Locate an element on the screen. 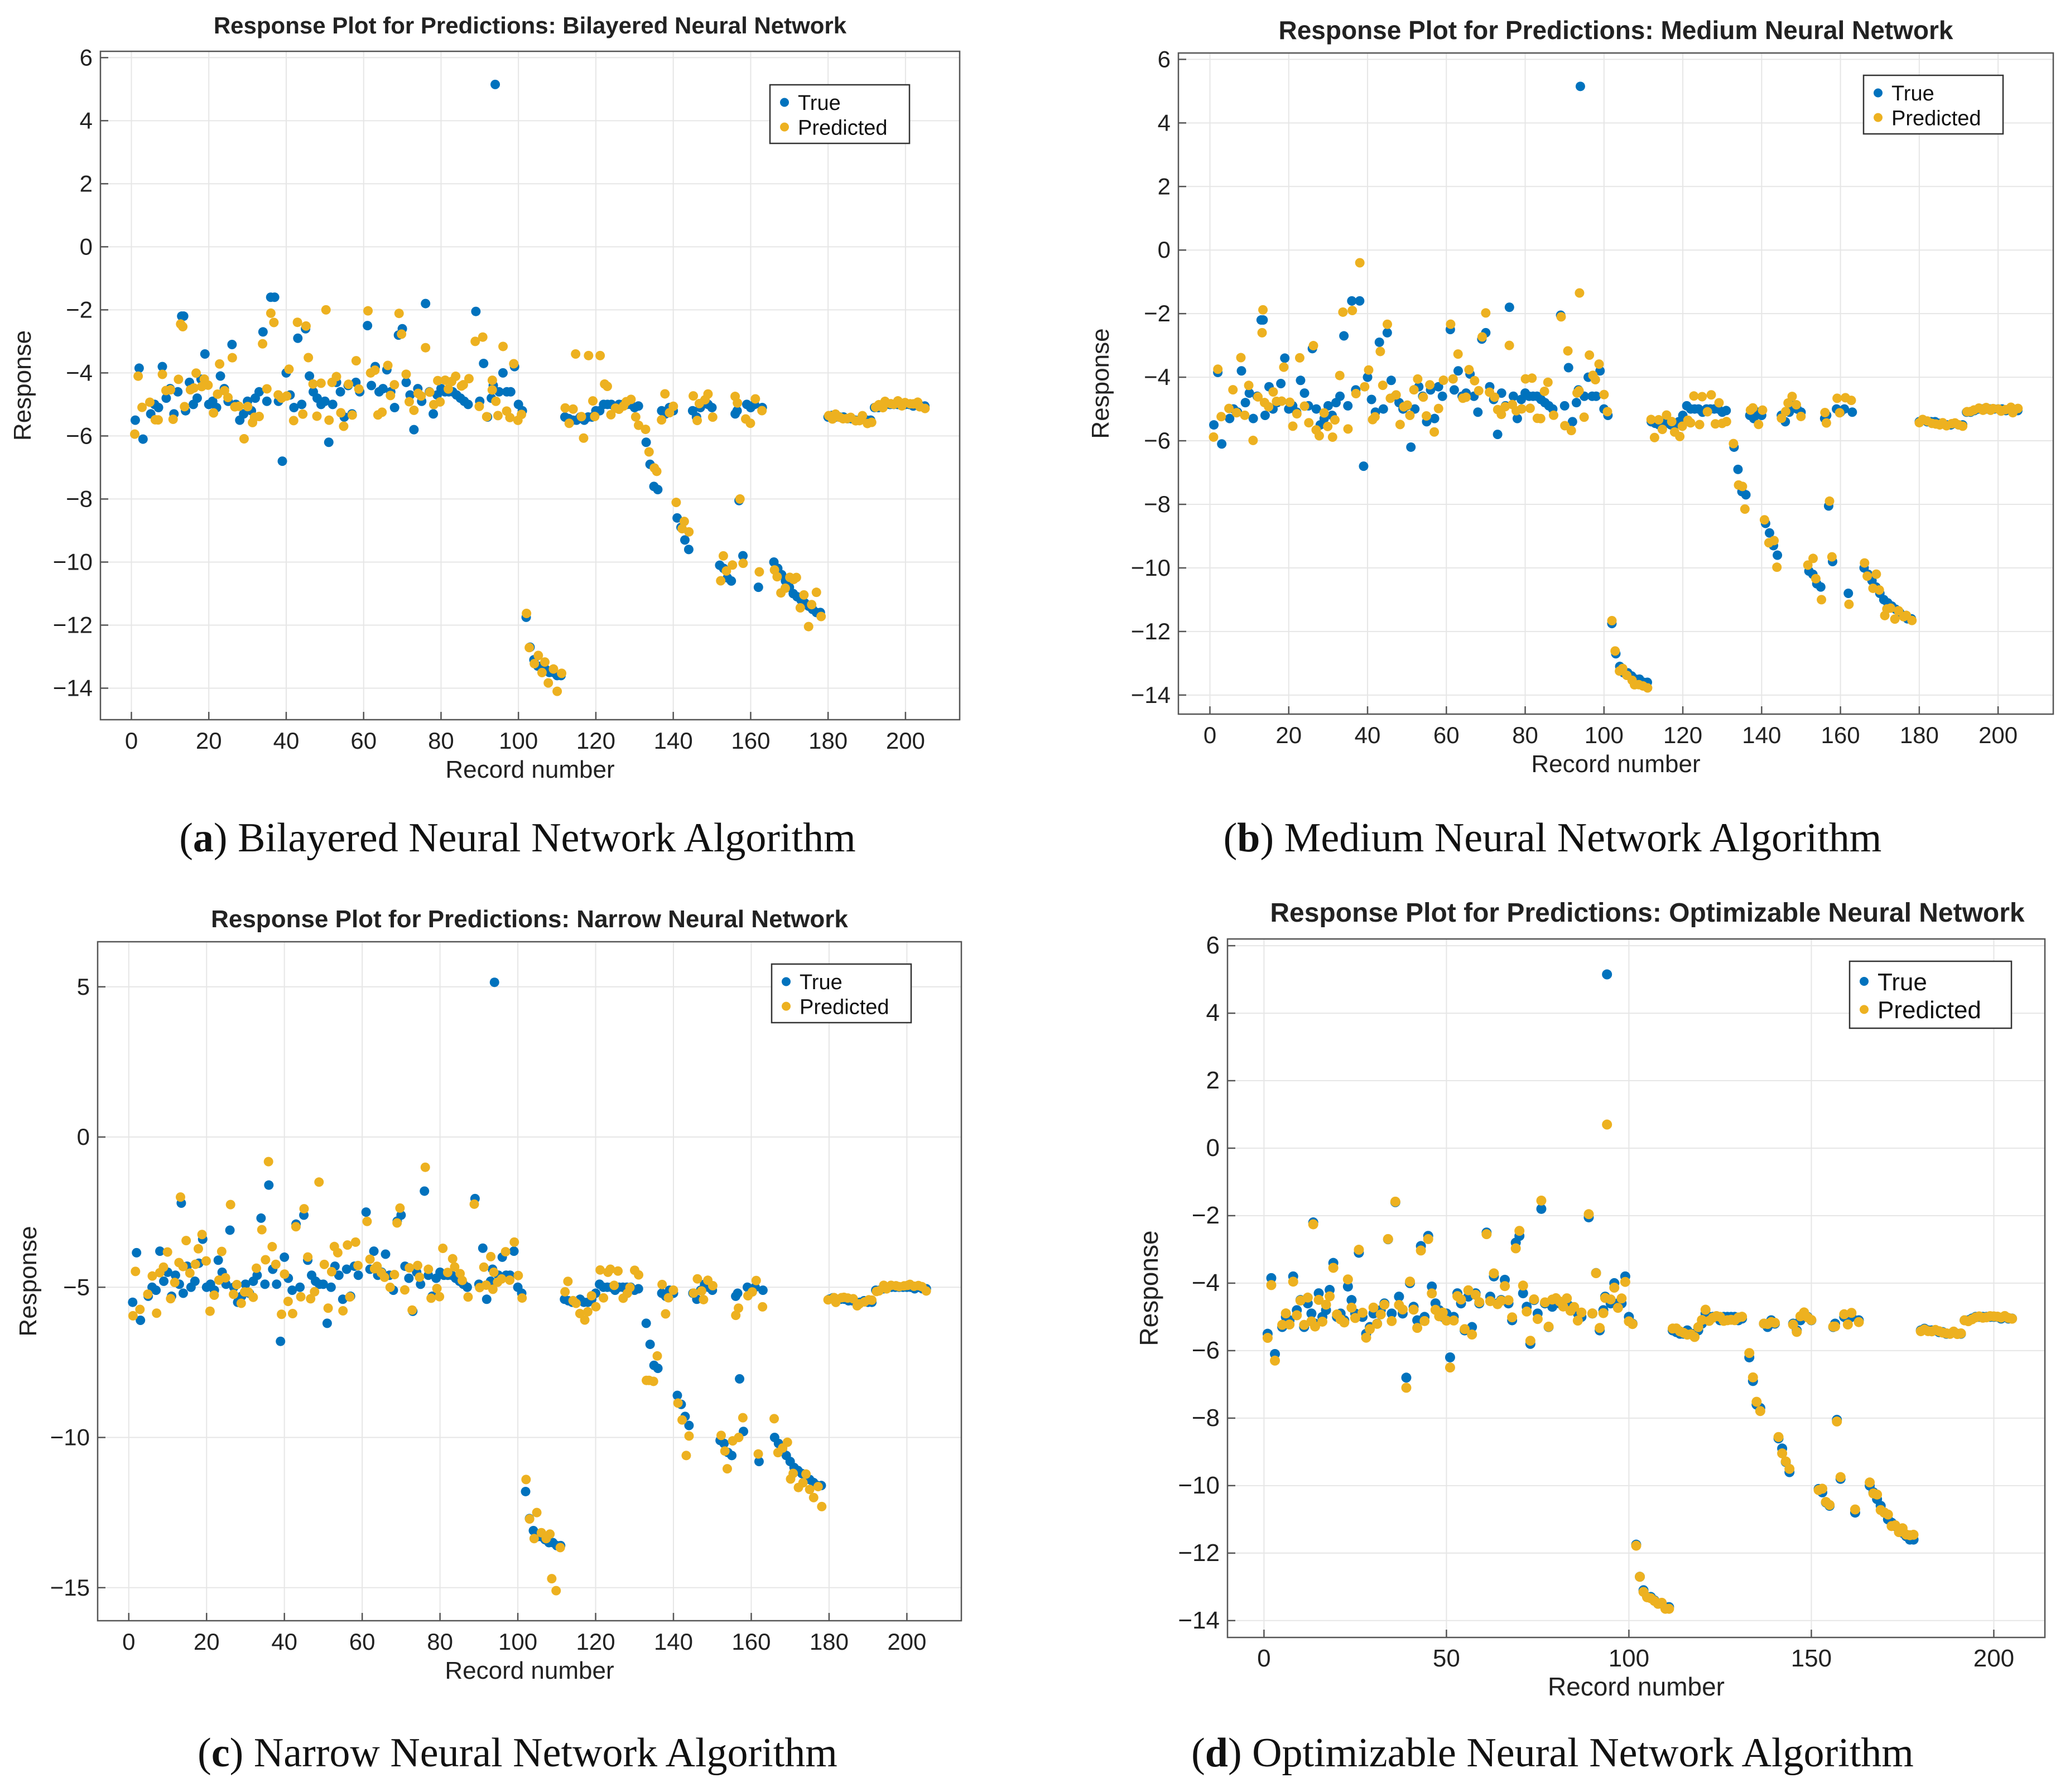 This screenshot has height=1792, width=2070. x-tick-label: 160 is located at coordinates (751, 1642).